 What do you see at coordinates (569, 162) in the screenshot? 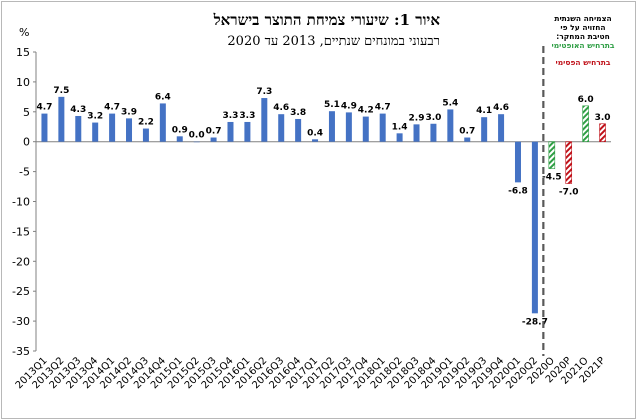
I see `bar-2020P` at bounding box center [569, 162].